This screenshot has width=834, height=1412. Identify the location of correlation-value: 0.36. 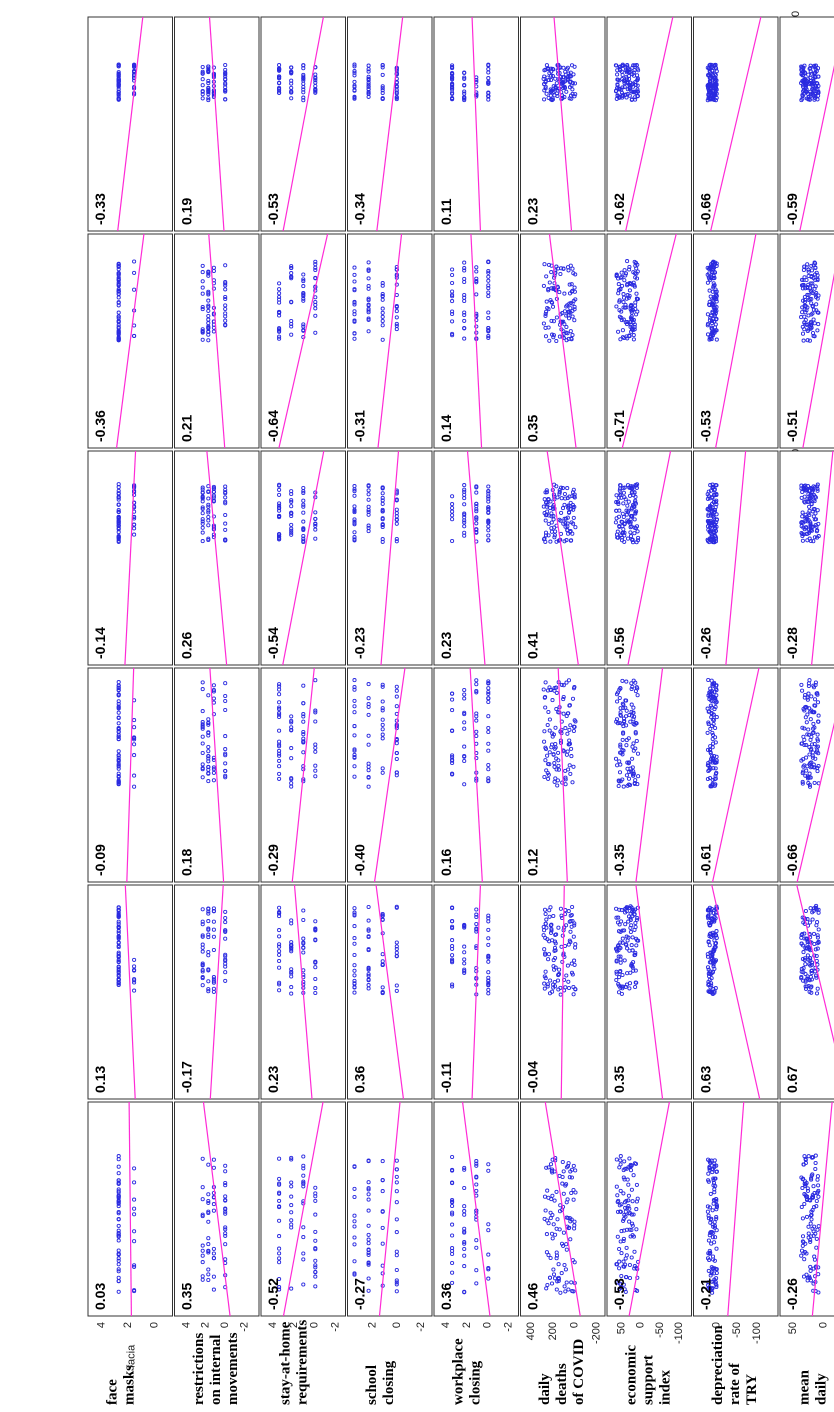
(360, 1079).